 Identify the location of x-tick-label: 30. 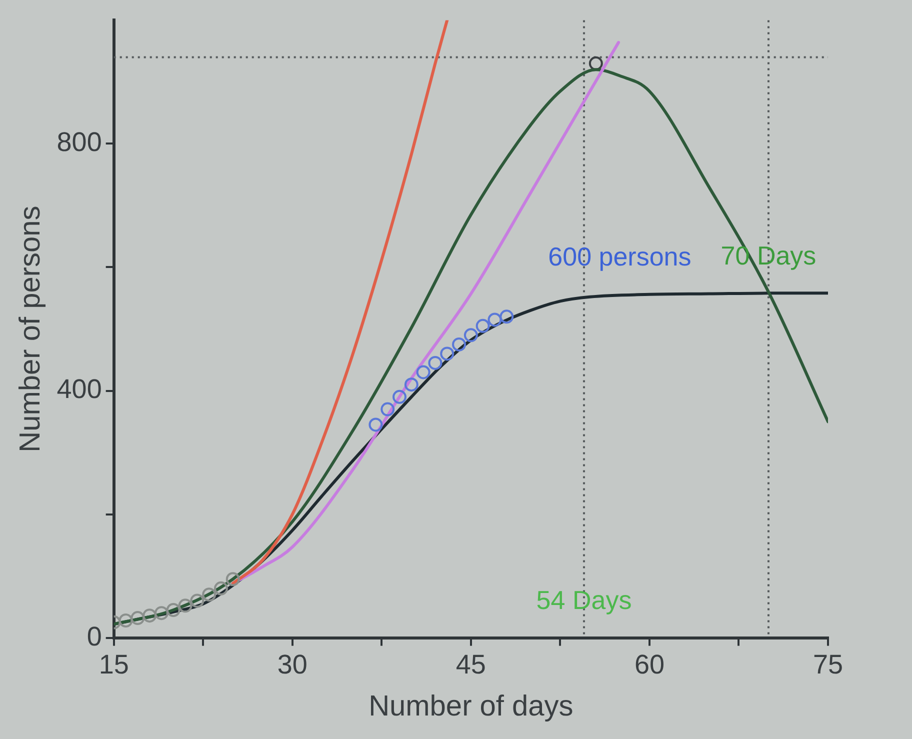
(292, 664).